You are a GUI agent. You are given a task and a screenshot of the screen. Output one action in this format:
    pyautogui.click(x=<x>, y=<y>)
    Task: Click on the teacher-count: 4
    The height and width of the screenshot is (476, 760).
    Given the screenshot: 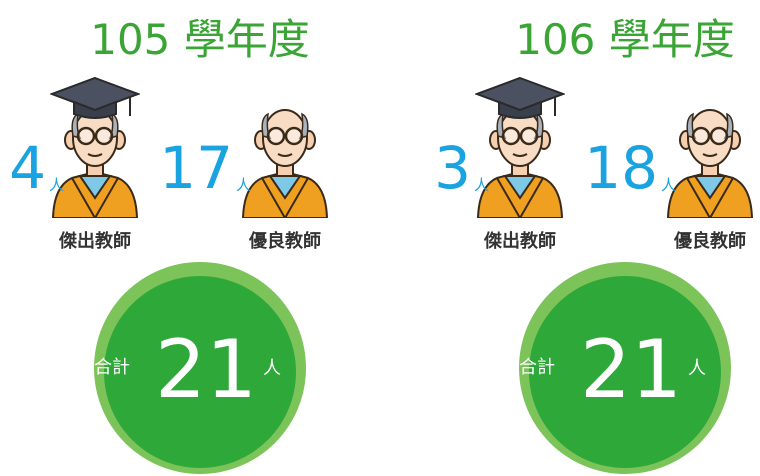 What is the action you would take?
    pyautogui.click(x=27, y=168)
    